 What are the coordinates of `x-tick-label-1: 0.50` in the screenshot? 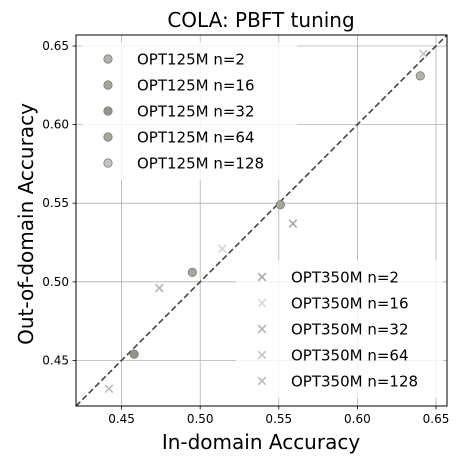 It's located at (200, 419).